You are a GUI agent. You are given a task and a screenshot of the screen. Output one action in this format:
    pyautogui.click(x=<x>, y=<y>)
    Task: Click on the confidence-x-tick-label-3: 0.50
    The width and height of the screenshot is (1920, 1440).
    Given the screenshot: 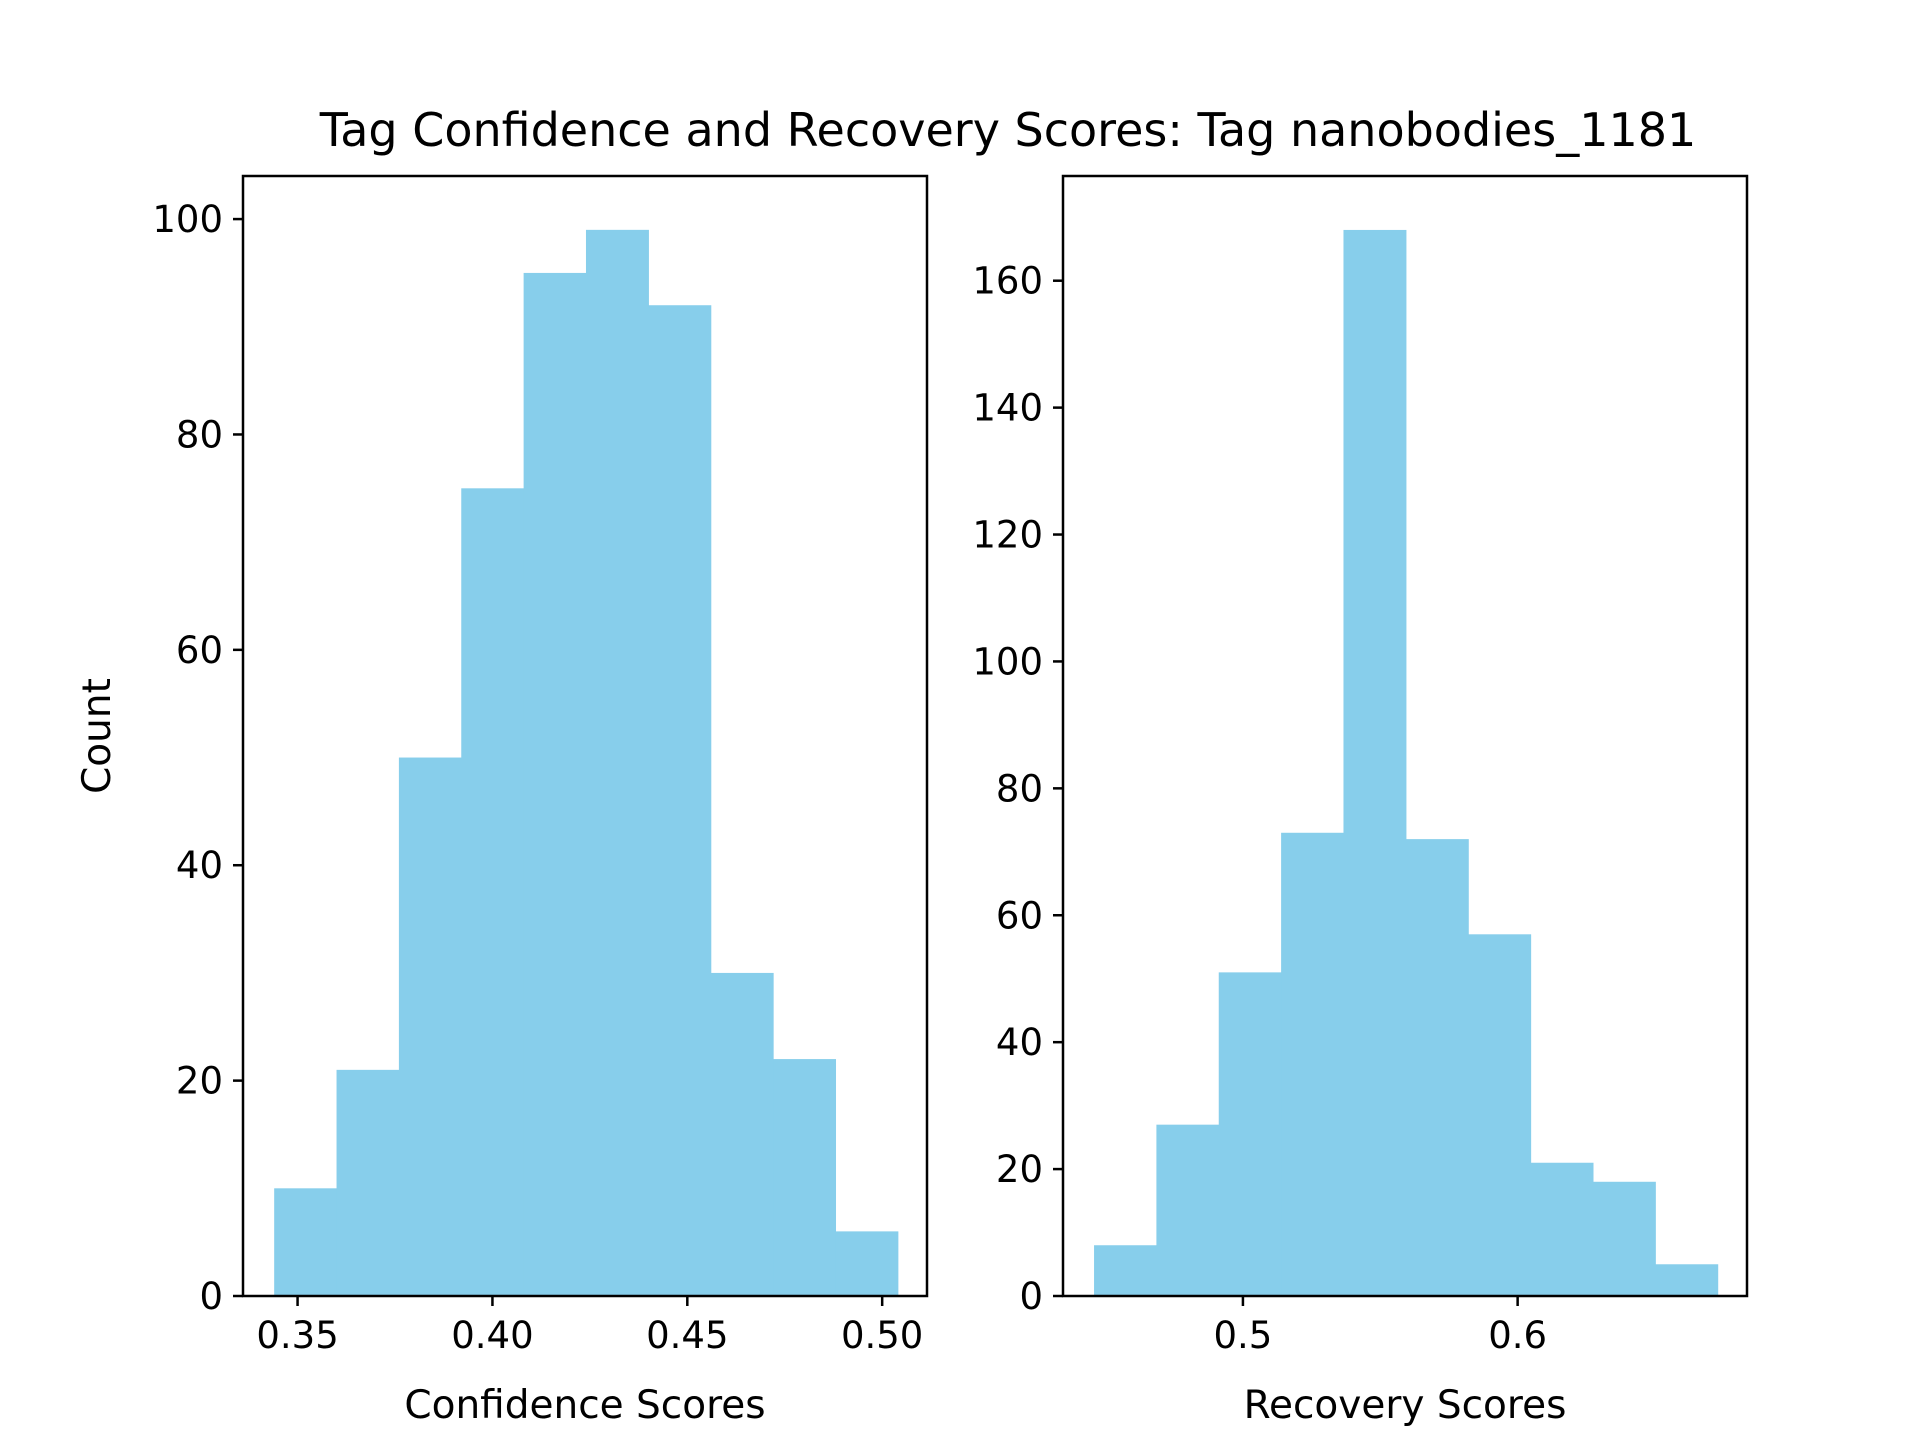 What is the action you would take?
    pyautogui.click(x=882, y=1335)
    